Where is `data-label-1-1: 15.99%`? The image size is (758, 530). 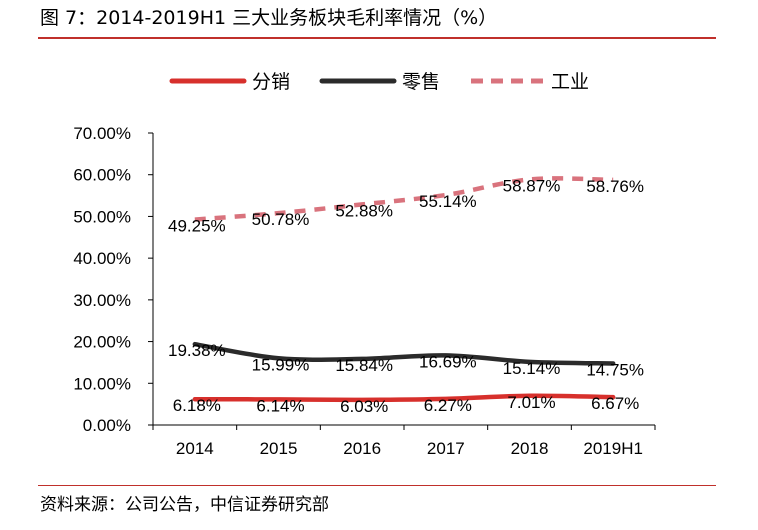
data-label-1-1: 15.99% is located at coordinates (281, 364).